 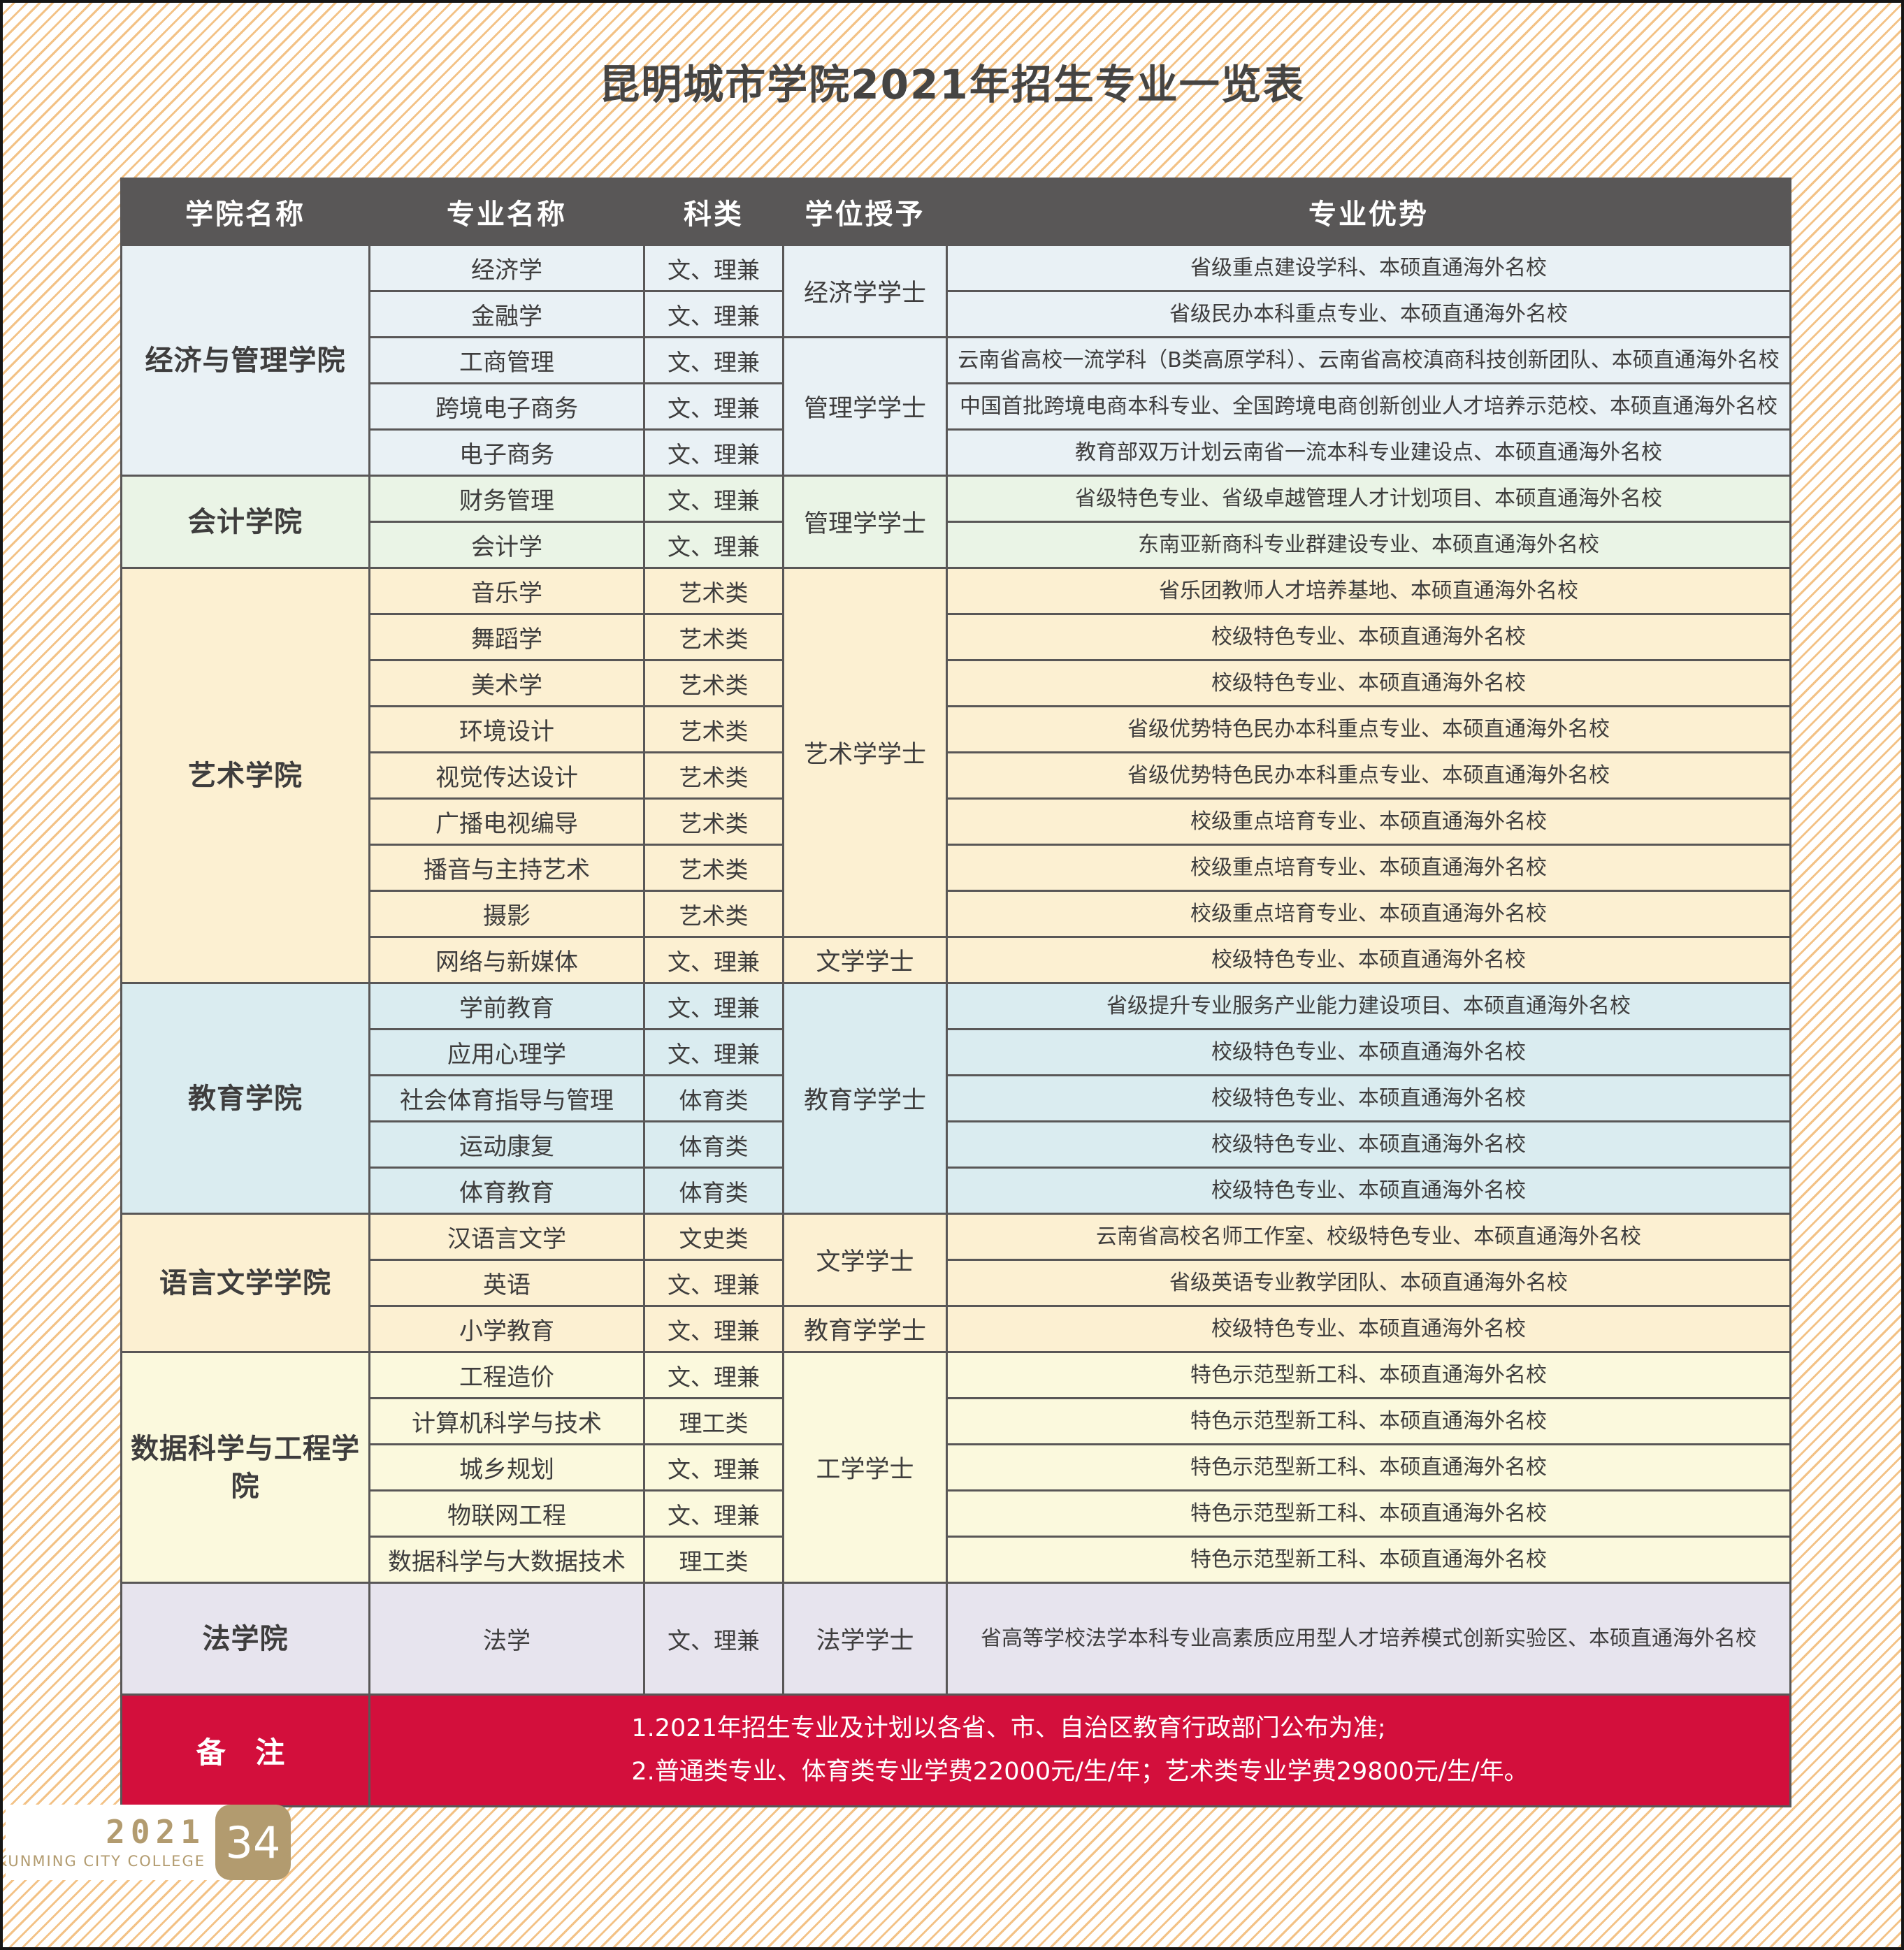 I want to click on major-cell: 经济学, so click(x=506, y=268).